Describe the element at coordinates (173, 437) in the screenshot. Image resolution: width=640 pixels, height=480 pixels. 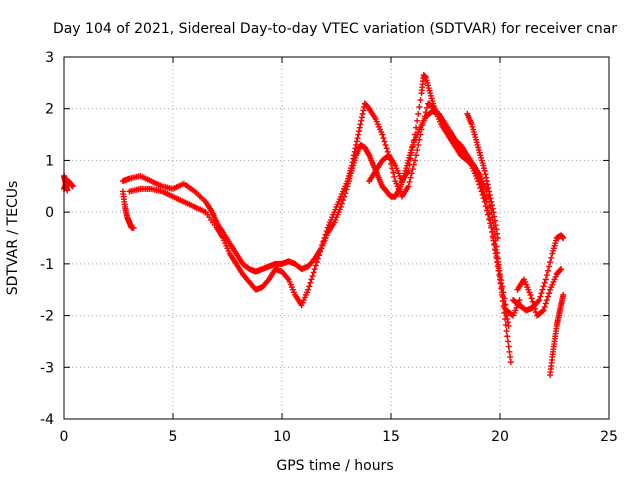
I see `x-tick-label: 5` at that location.